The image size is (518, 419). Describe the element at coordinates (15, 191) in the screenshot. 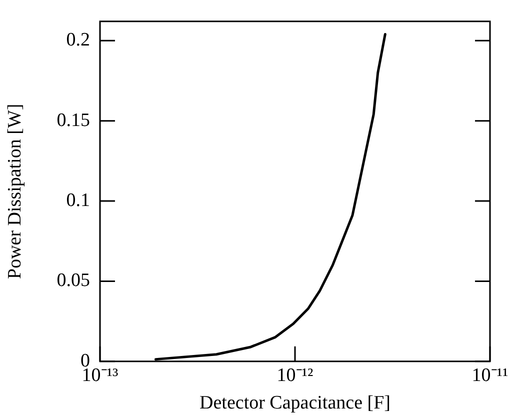

I see `y-axis-title: Power Dissipation [W]` at that location.